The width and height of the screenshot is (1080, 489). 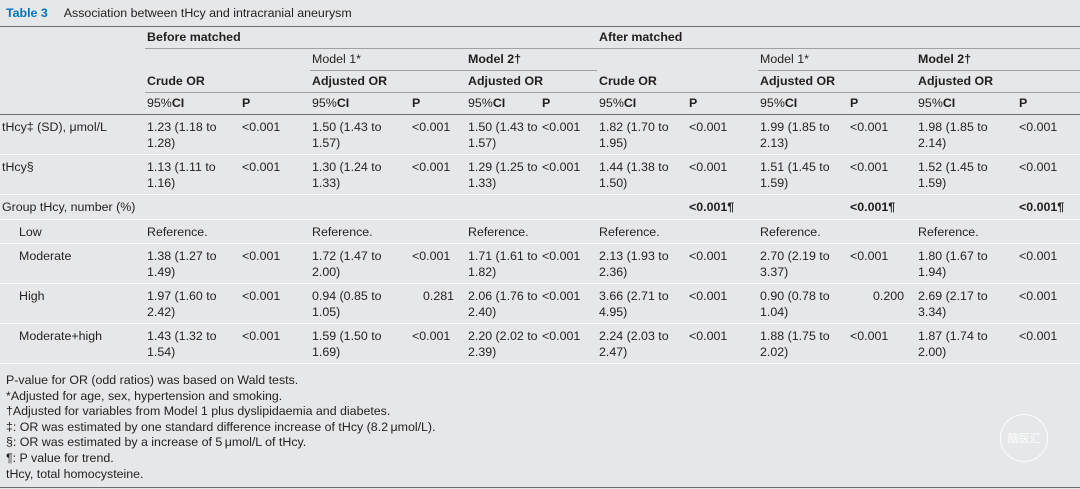 What do you see at coordinates (967, 303) in the screenshot?
I see `or-ci-cell: 2.69 (2.17 to 3.34)` at bounding box center [967, 303].